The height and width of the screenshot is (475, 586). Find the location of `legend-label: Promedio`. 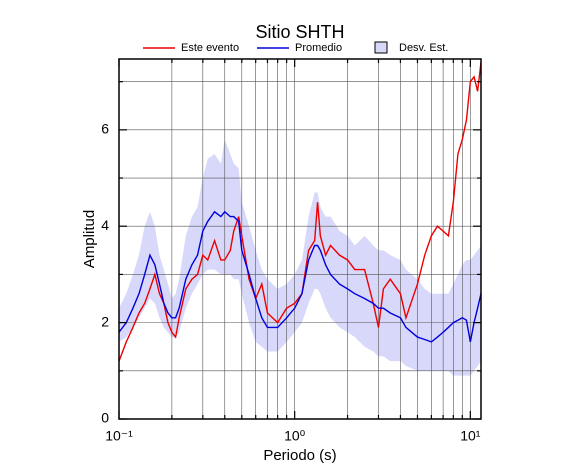

legend-label: Promedio is located at coordinates (318, 48).